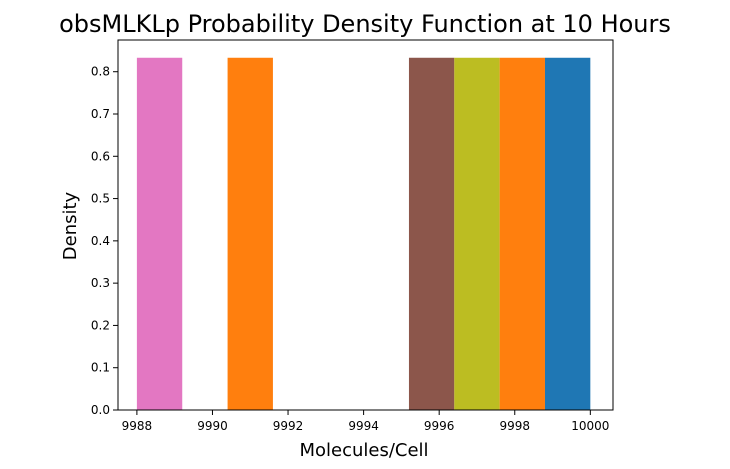  I want to click on y-tick-label-8: 0.8, so click(100, 72).